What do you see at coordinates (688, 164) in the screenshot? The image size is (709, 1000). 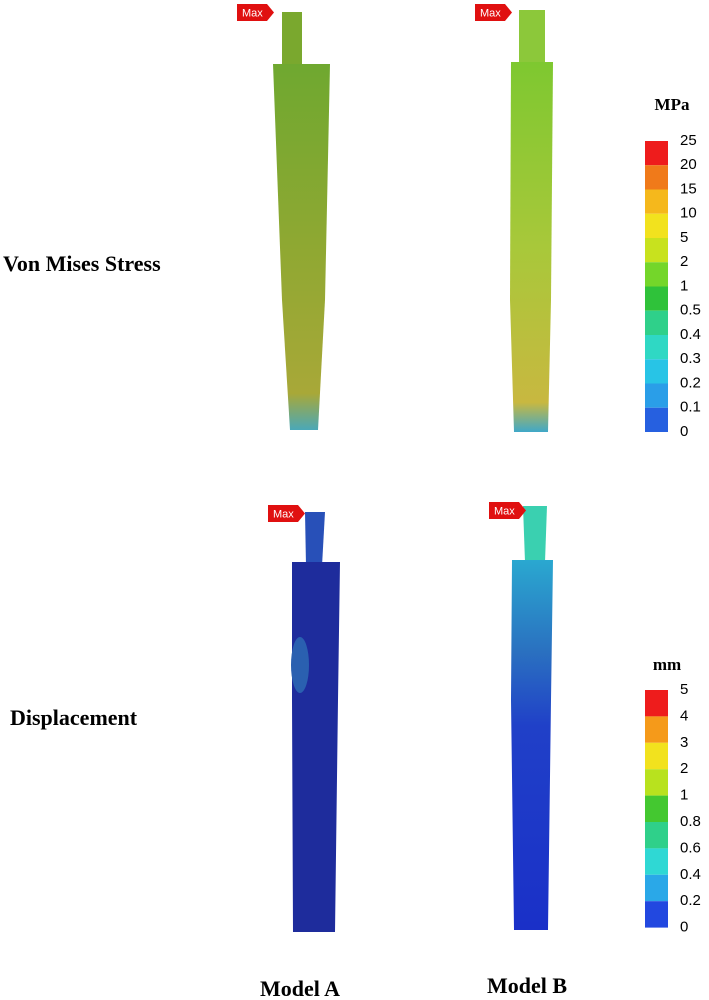 I see `legend-label: 20` at bounding box center [688, 164].